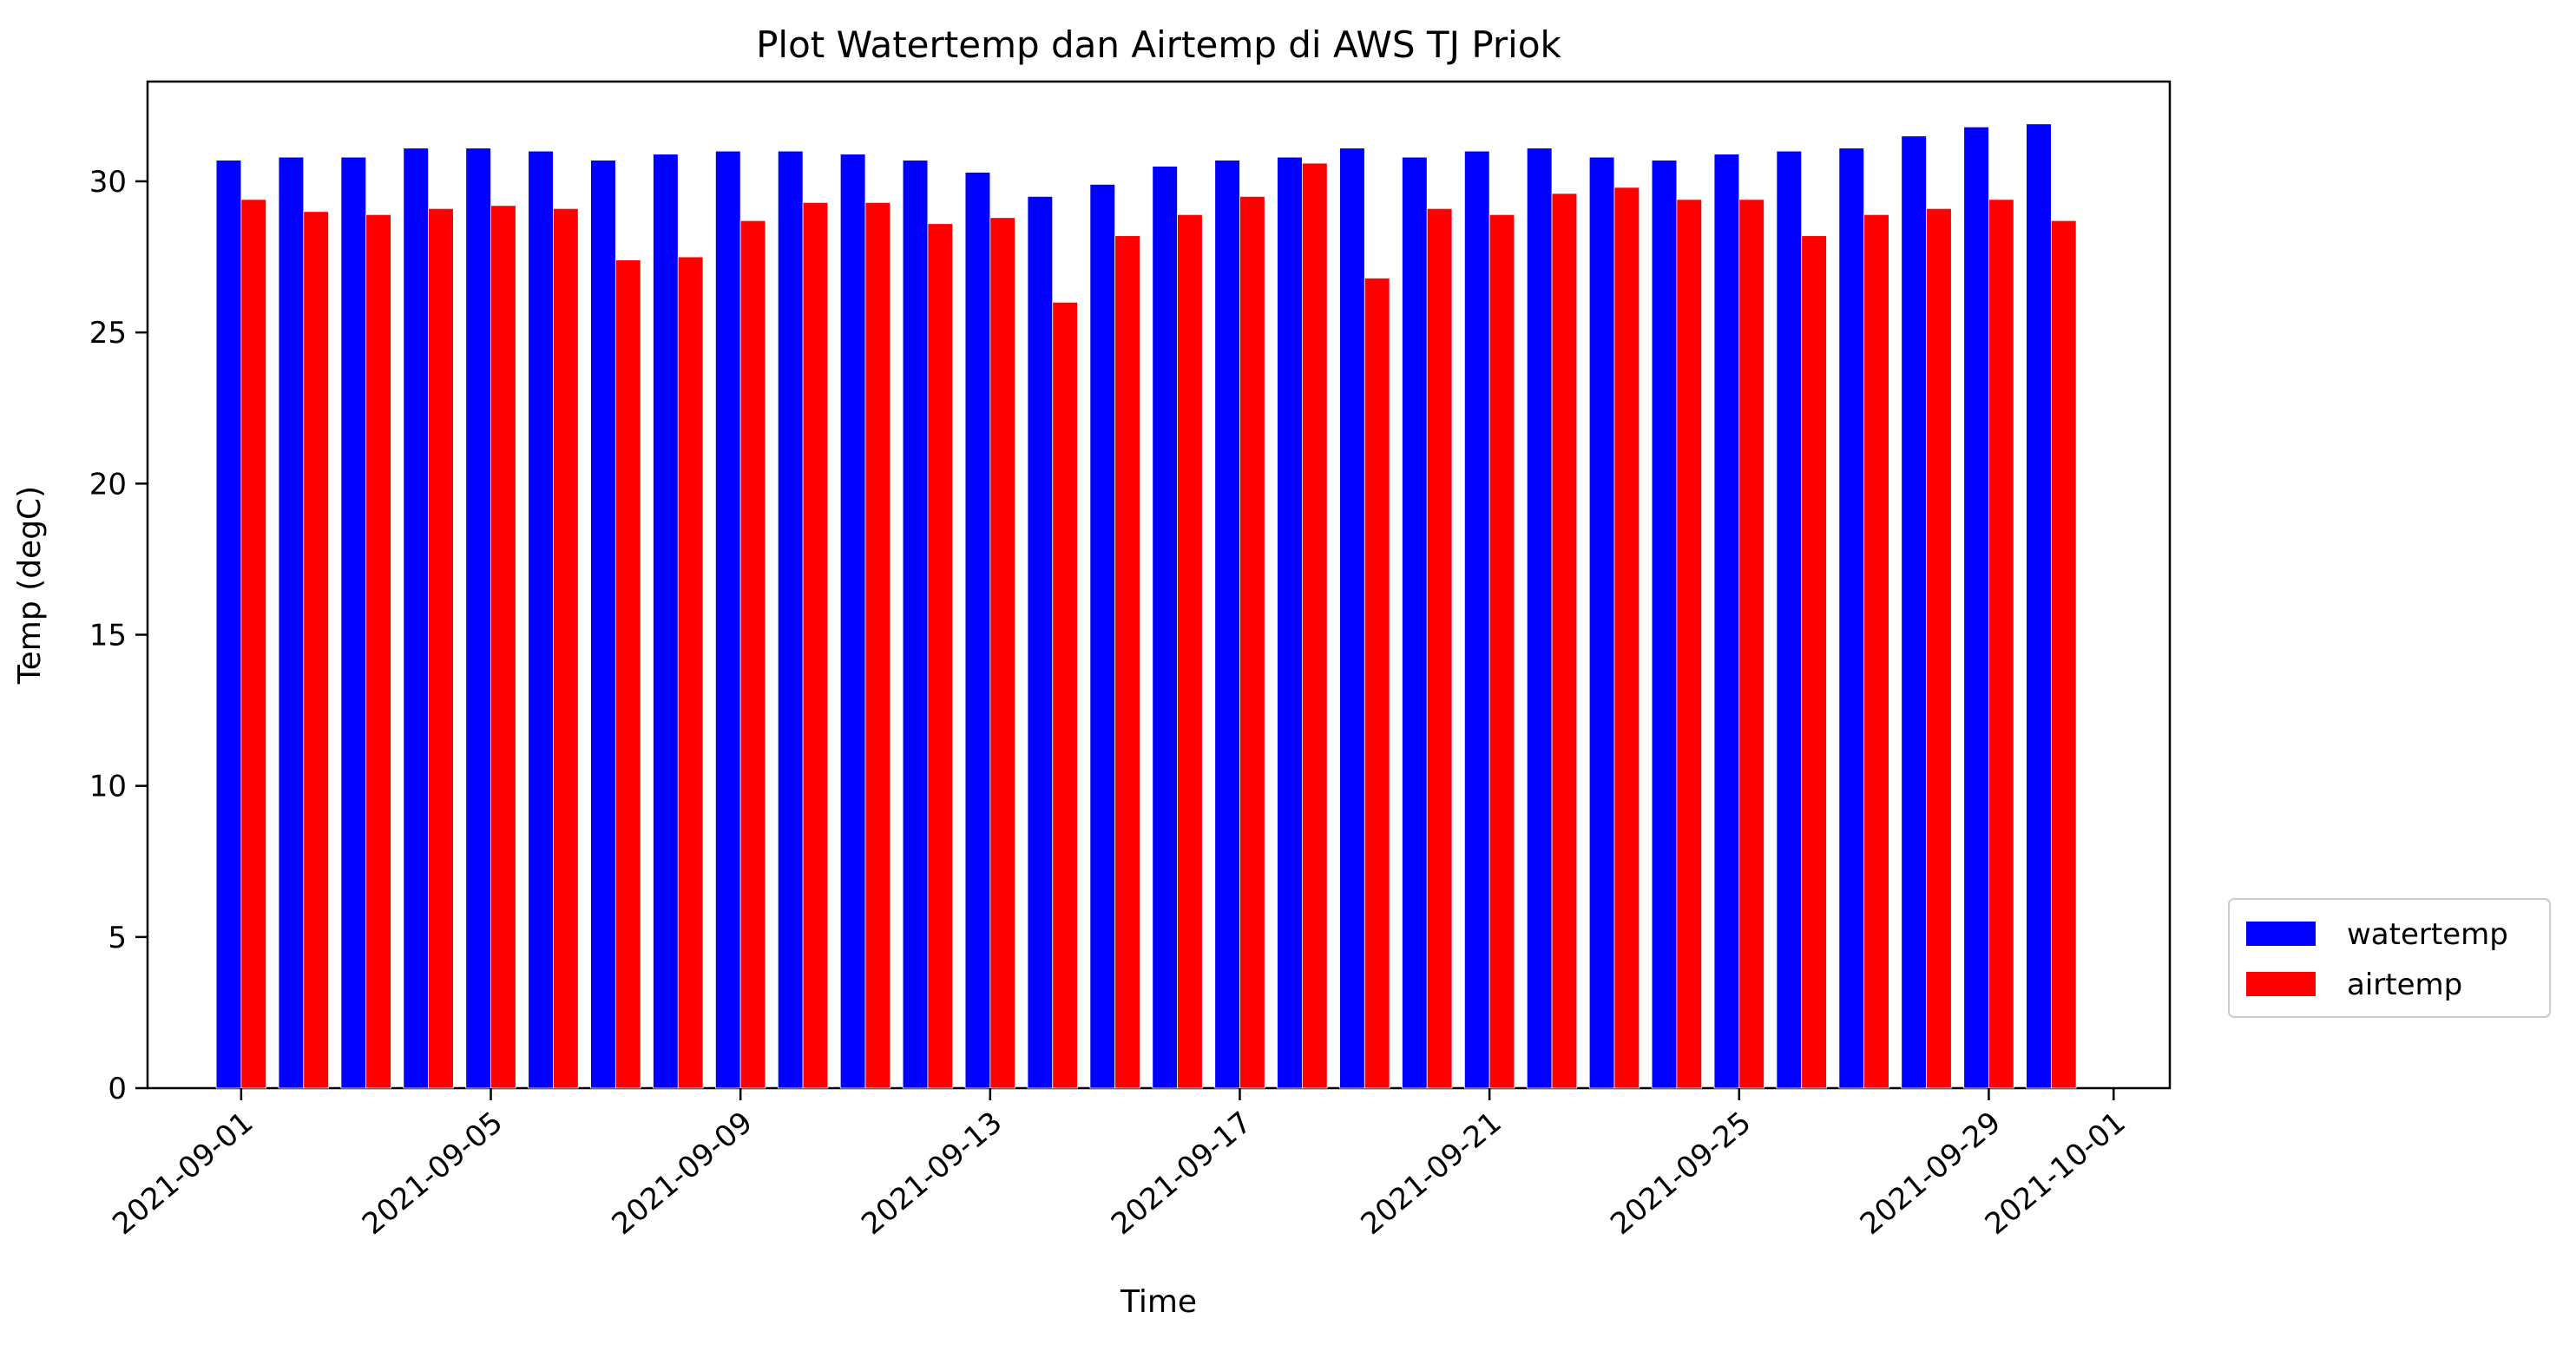  Describe the element at coordinates (682, 1173) in the screenshot. I see `x-tick-label-2021-09-09: 2021-09-09` at that location.